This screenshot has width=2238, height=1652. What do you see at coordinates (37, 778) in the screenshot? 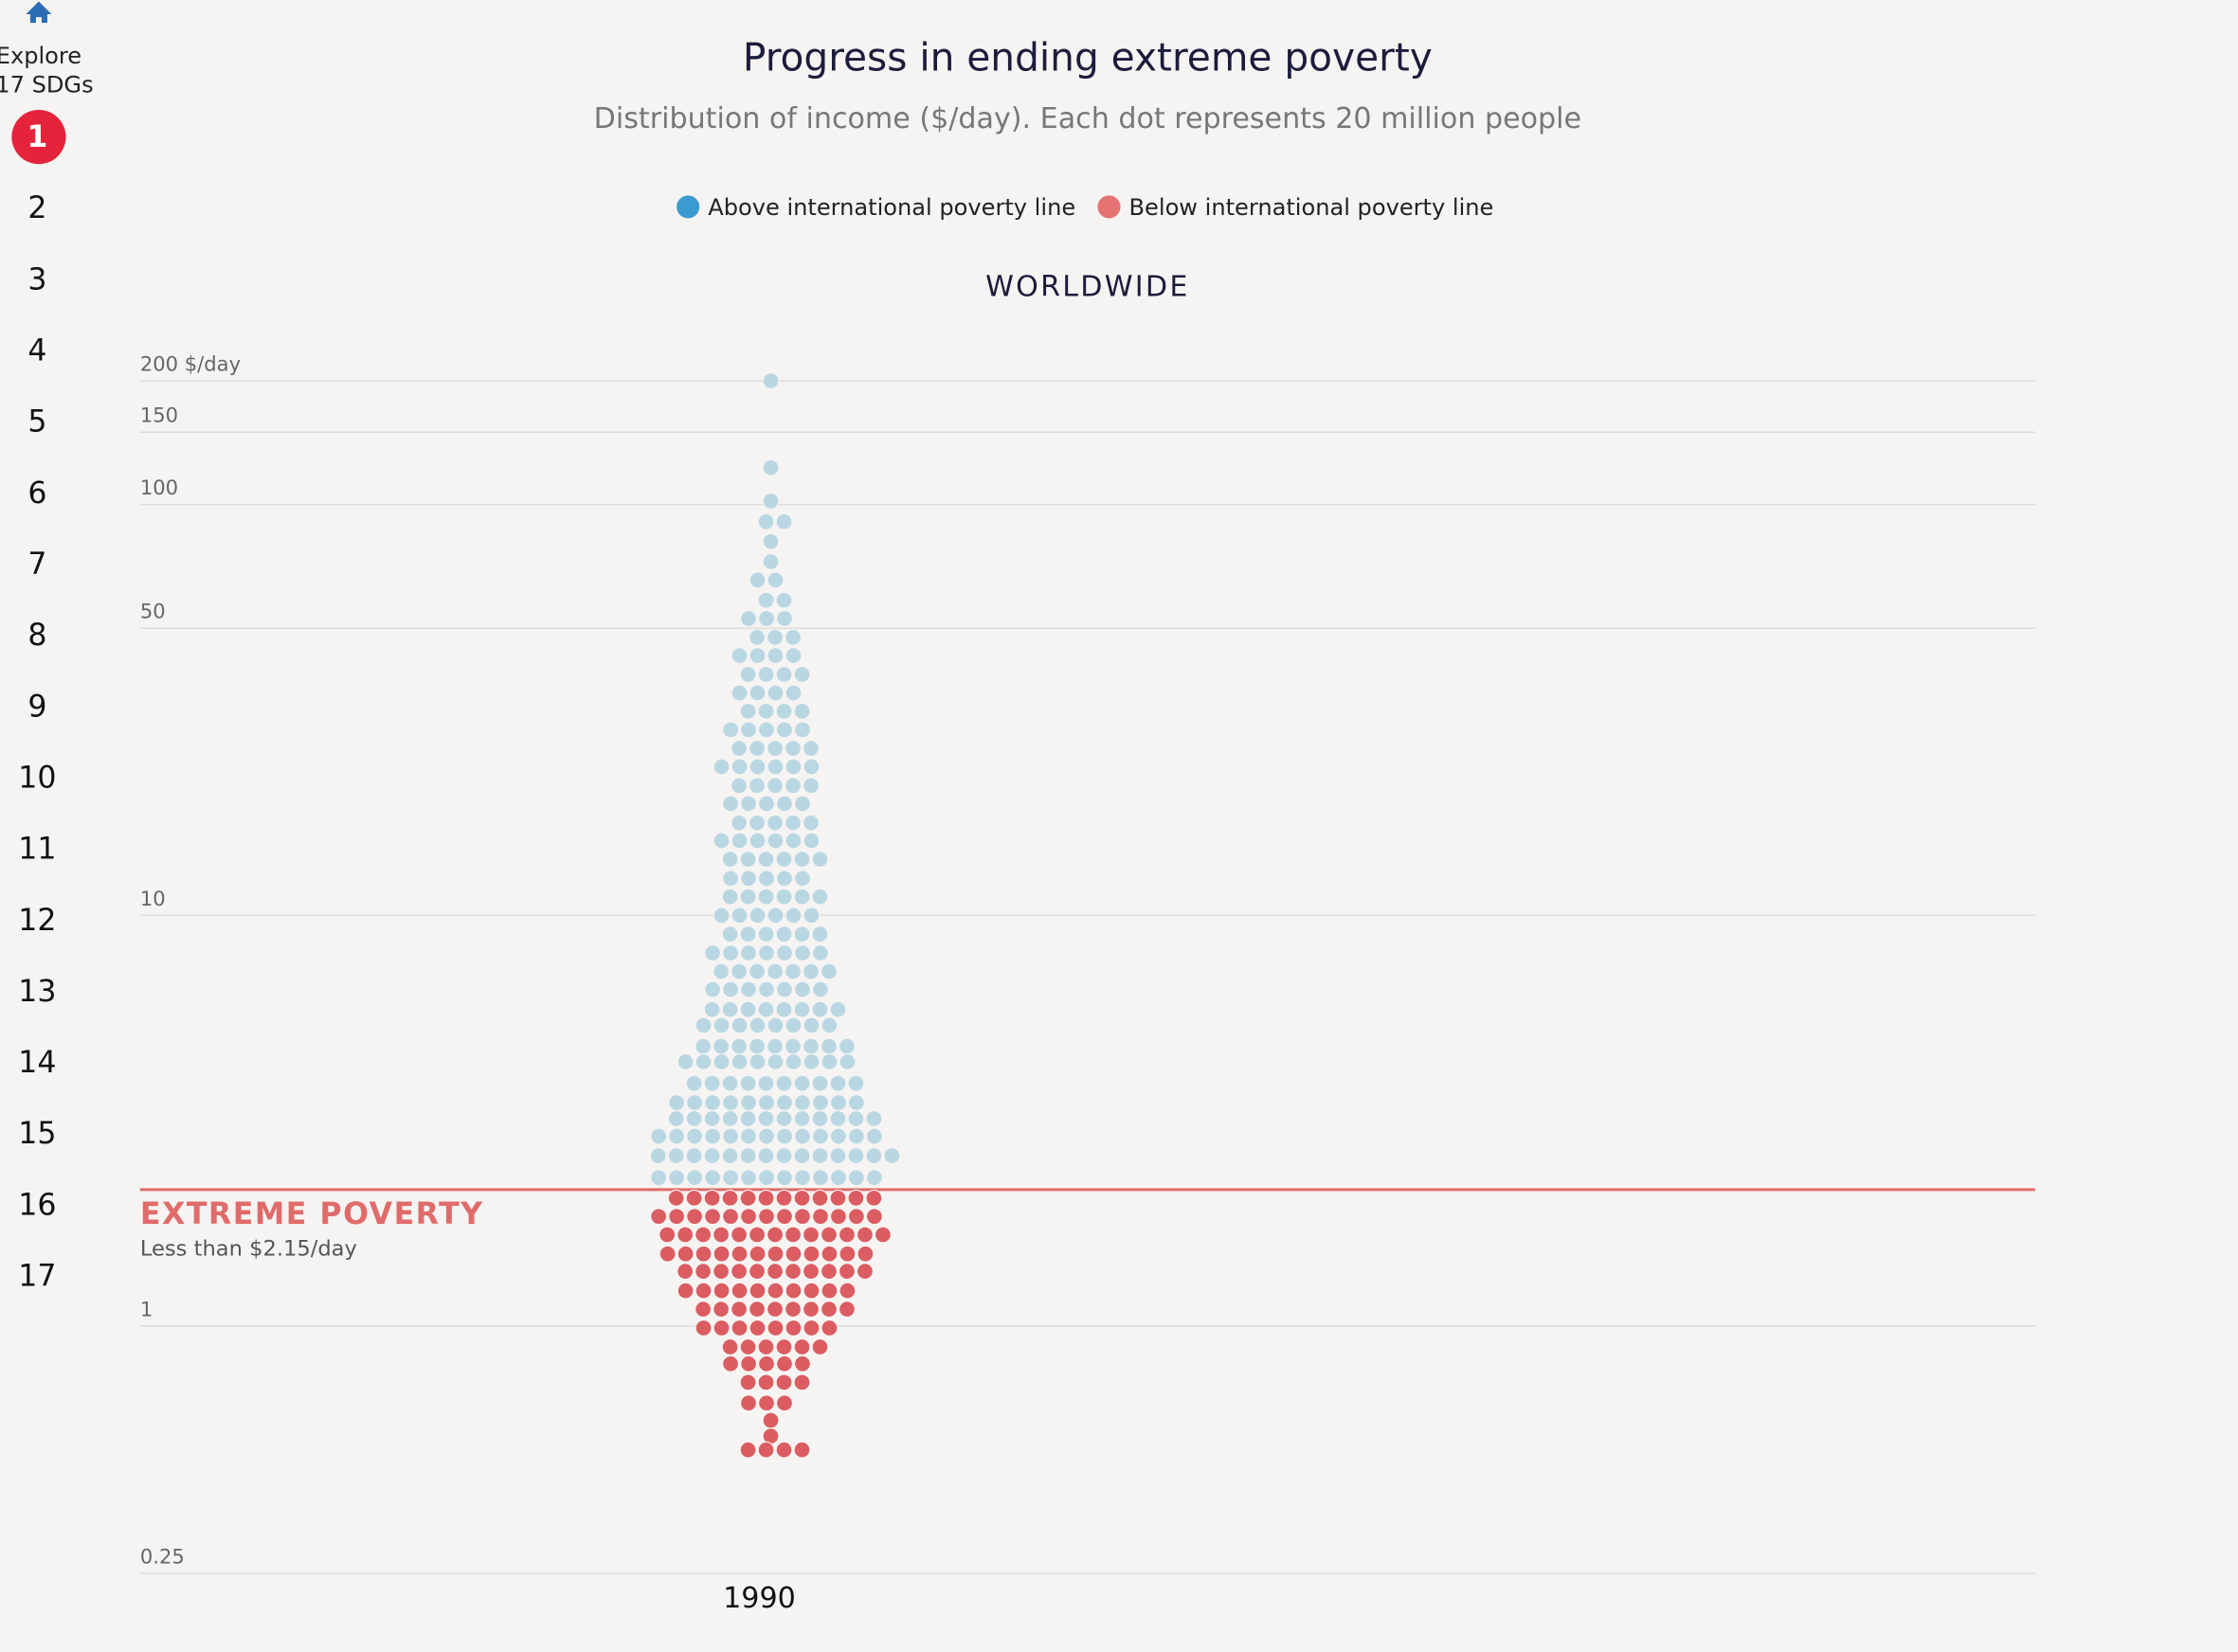
I see `goal-link: 10` at bounding box center [37, 778].